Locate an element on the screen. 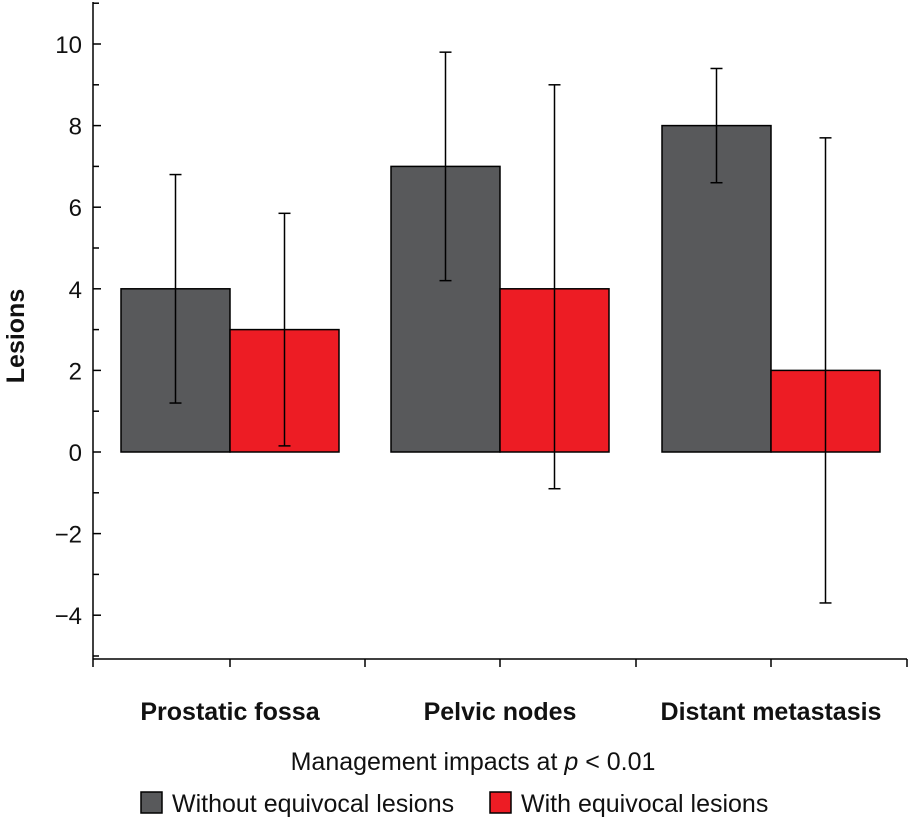  y-tick-label: 8 is located at coordinates (75, 127).